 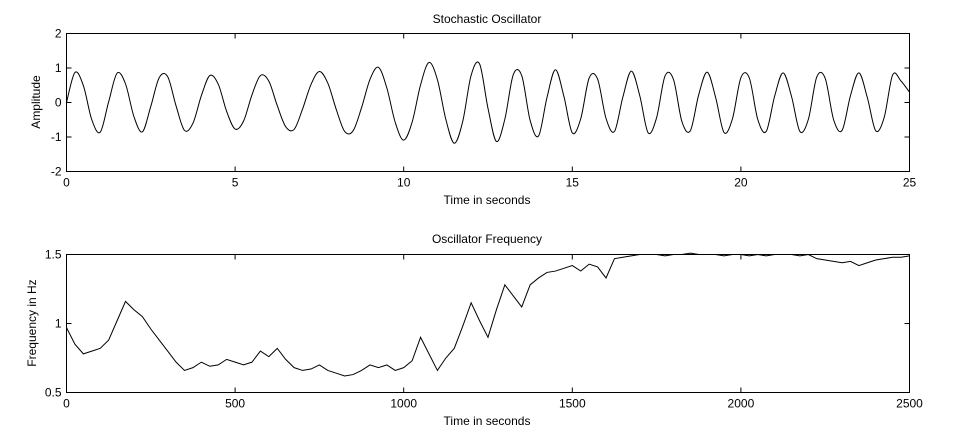 What do you see at coordinates (53, 393) in the screenshot?
I see `frequency-ytick-label: 0.5` at bounding box center [53, 393].